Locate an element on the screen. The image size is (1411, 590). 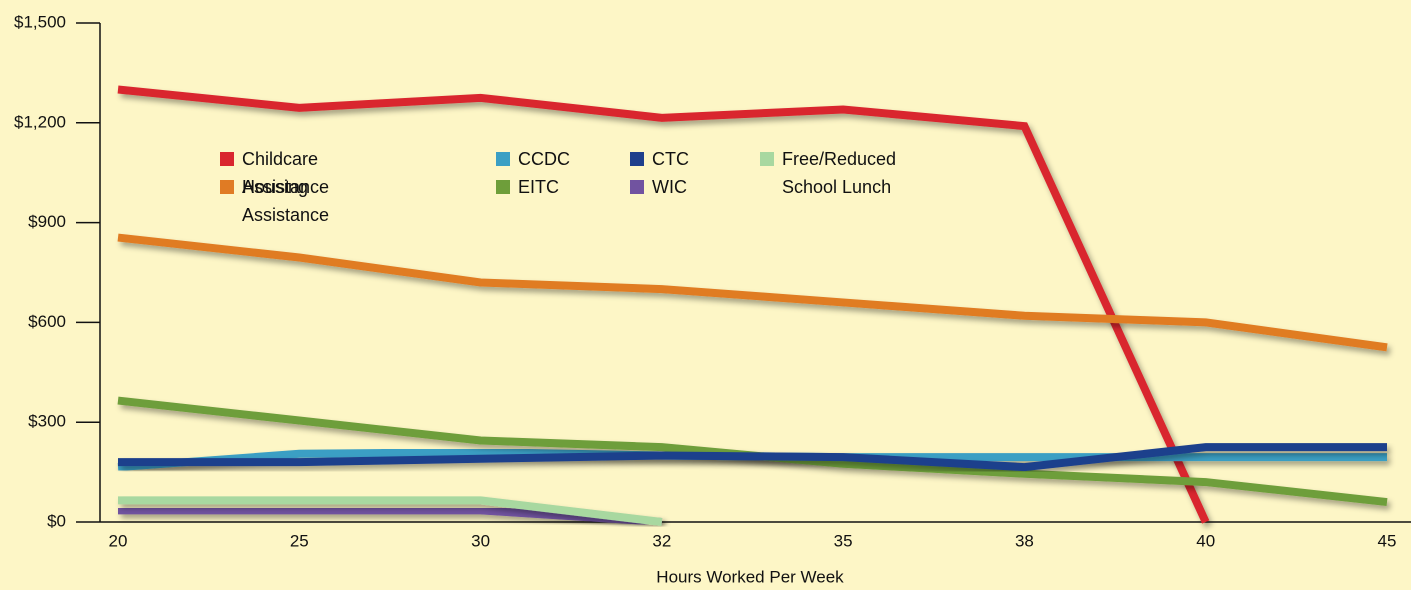
legend-label: EITC is located at coordinates (539, 187).